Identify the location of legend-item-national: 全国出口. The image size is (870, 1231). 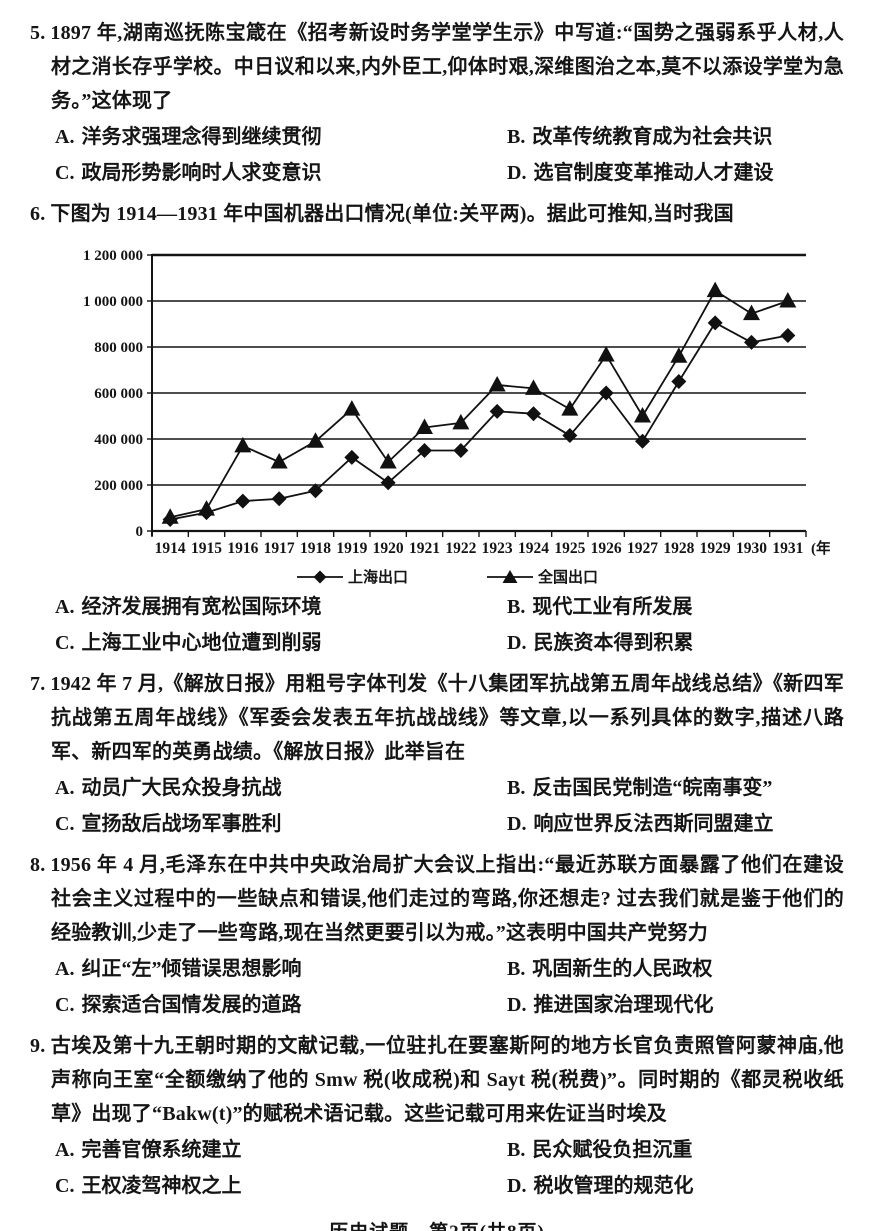
(542, 576).